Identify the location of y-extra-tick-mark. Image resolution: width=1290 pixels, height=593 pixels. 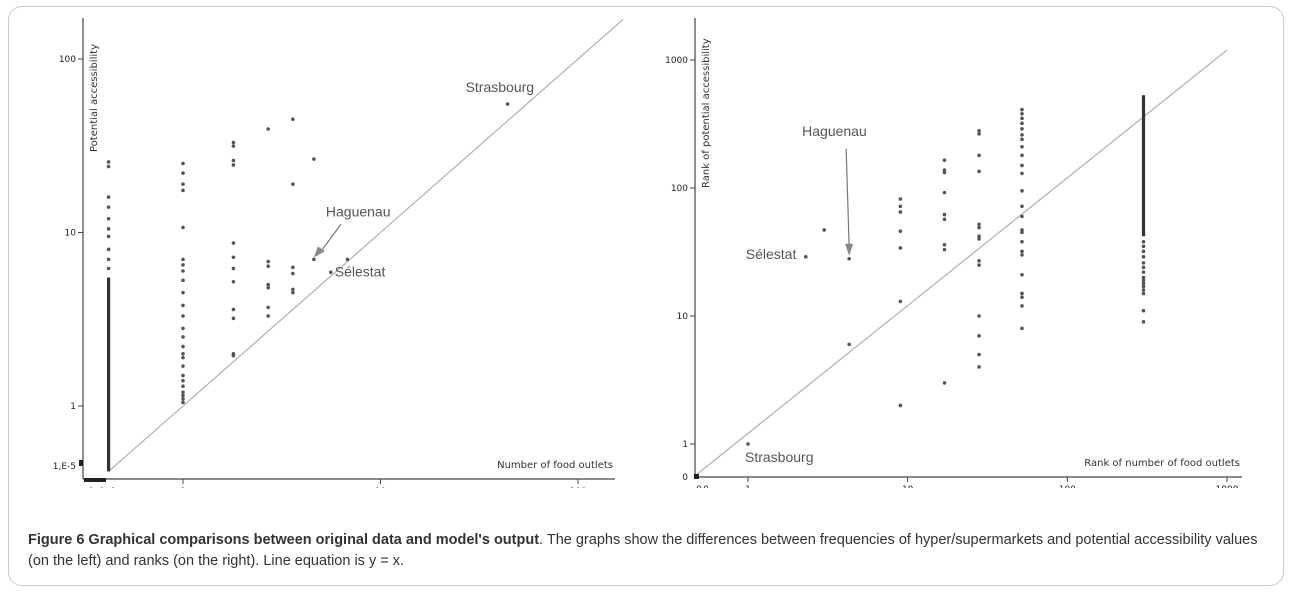
(81, 463).